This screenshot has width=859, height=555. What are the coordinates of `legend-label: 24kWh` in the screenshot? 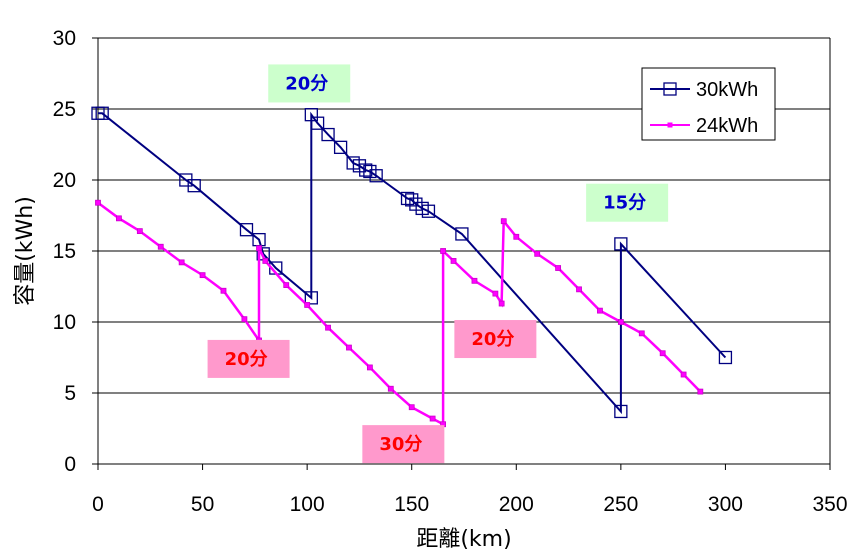 It's located at (727, 126).